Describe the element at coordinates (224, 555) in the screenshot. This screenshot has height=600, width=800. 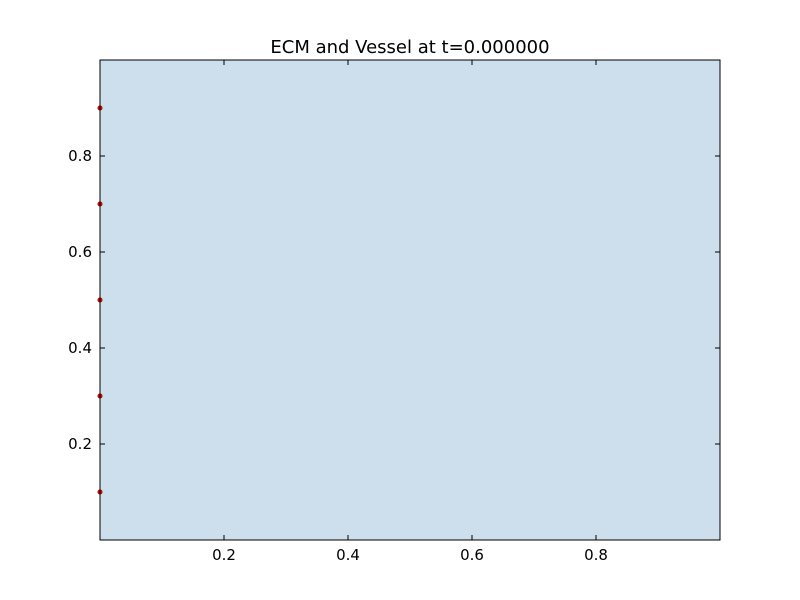
I see `x-tick-label: 0.2` at that location.